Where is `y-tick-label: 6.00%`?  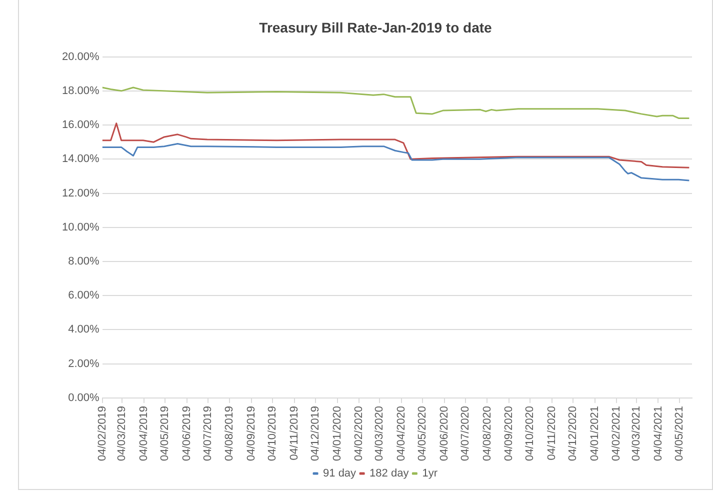
y-tick-label: 6.00% is located at coordinates (84, 296).